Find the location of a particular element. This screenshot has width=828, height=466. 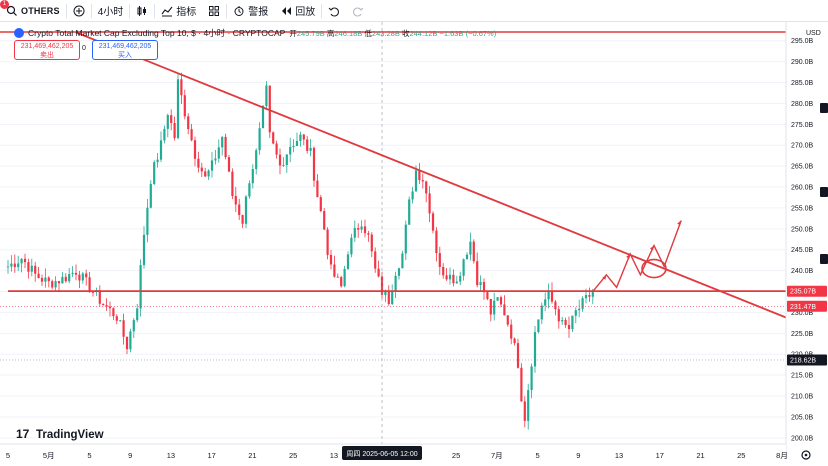

y-tick-label: 215.0B is located at coordinates (802, 376).